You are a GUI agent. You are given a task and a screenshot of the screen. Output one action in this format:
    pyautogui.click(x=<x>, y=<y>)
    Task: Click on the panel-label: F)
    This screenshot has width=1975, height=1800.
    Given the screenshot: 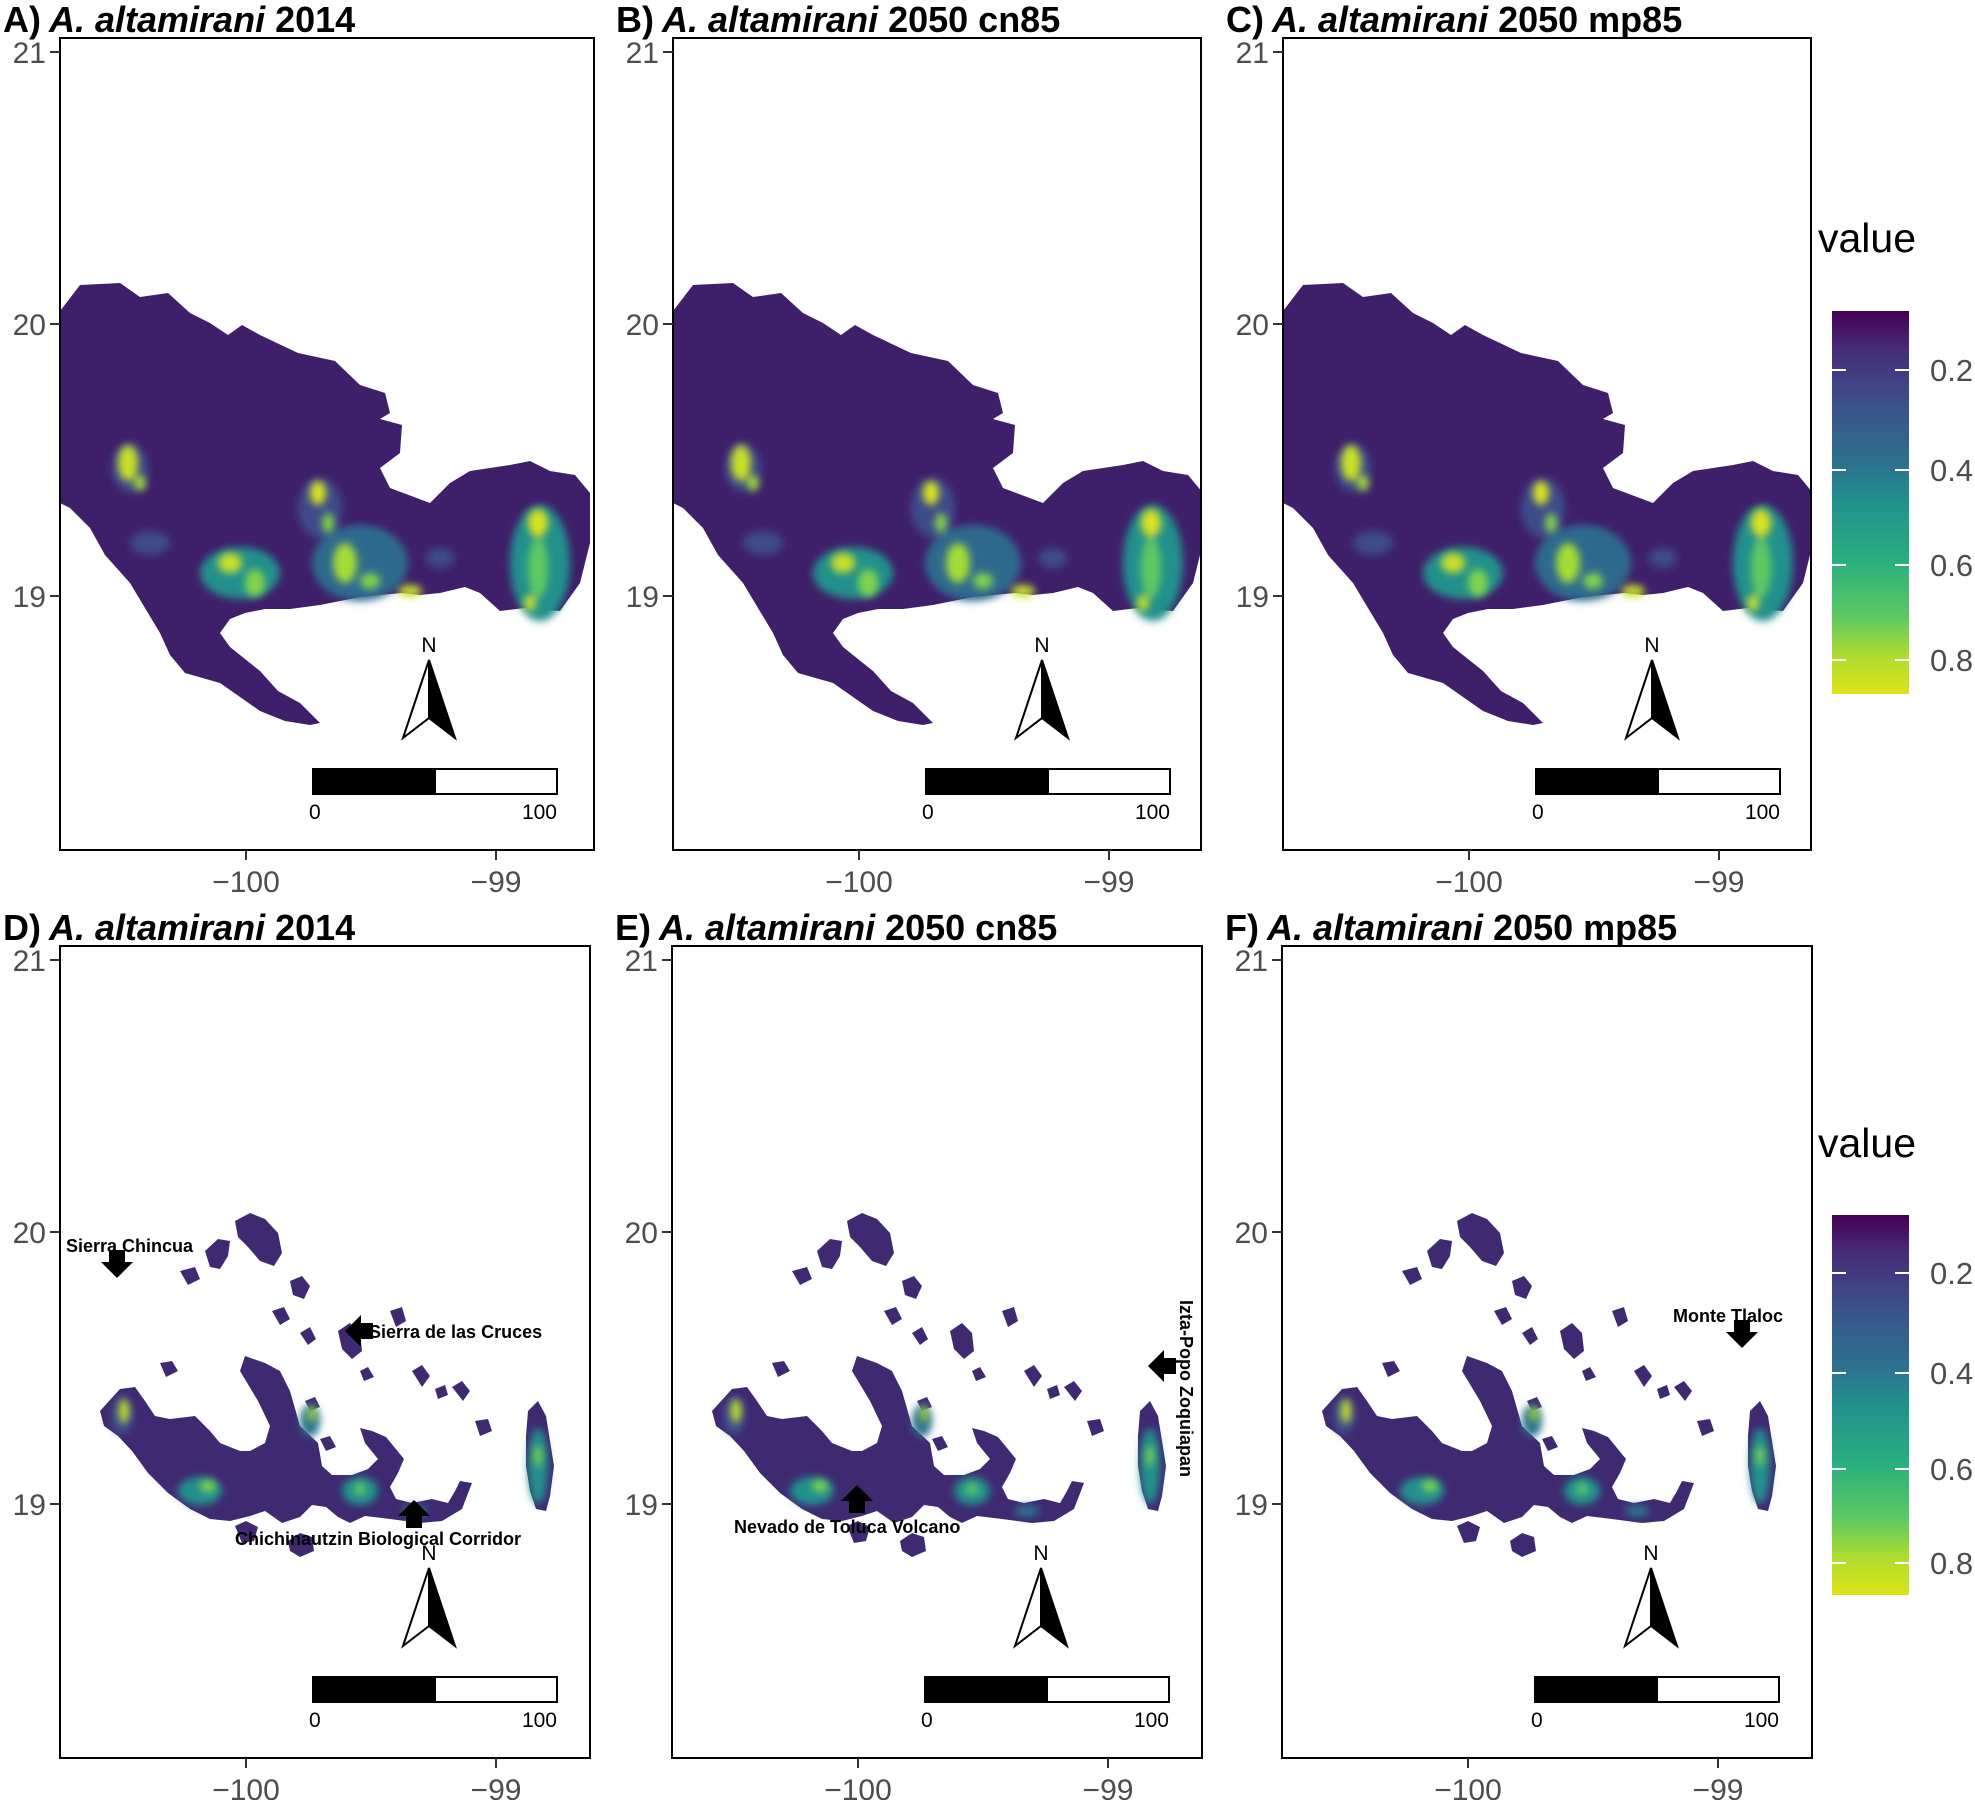 What is the action you would take?
    pyautogui.click(x=1242, y=927)
    